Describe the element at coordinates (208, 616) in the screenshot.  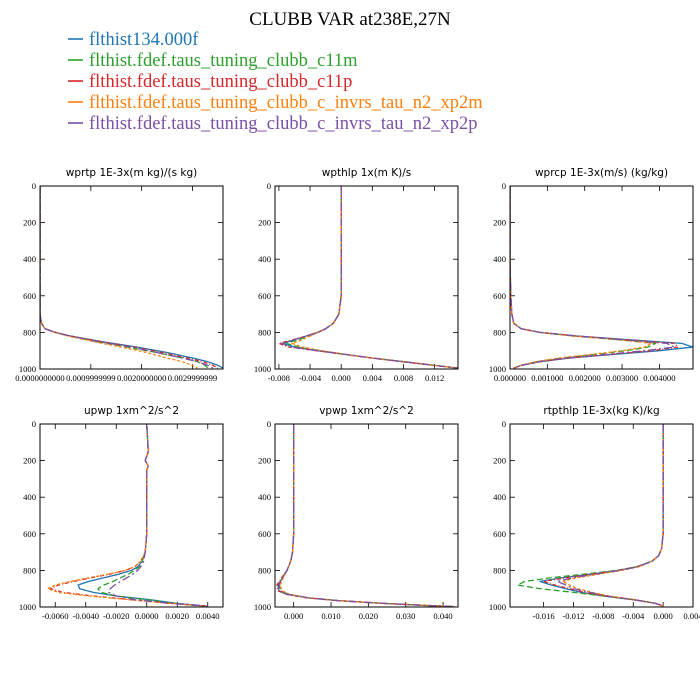
I see `x-tick-label: 0.0040` at that location.